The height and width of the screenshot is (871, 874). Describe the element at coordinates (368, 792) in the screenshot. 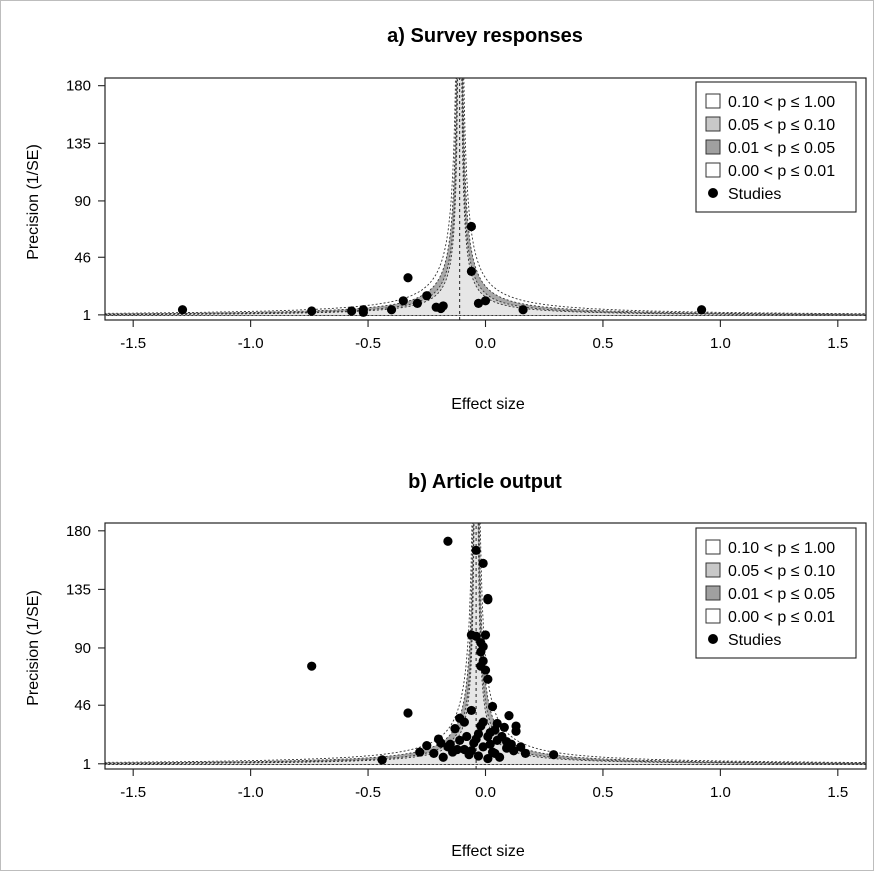

I see `panel-b-x-tick-label: -0.5` at that location.